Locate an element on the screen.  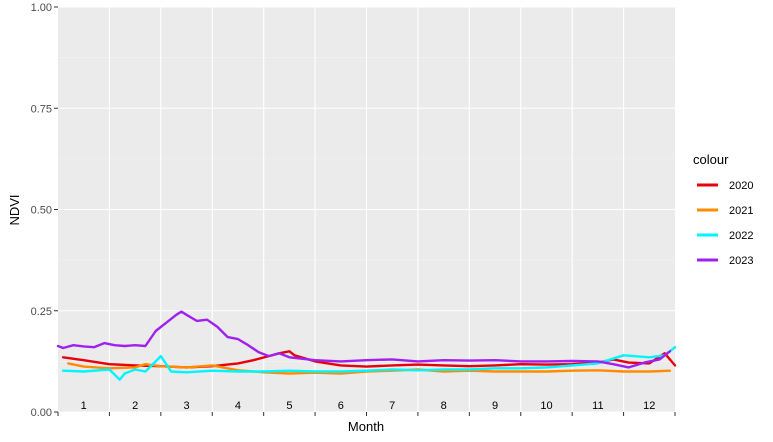
x-tick-label: 2 is located at coordinates (135, 406).